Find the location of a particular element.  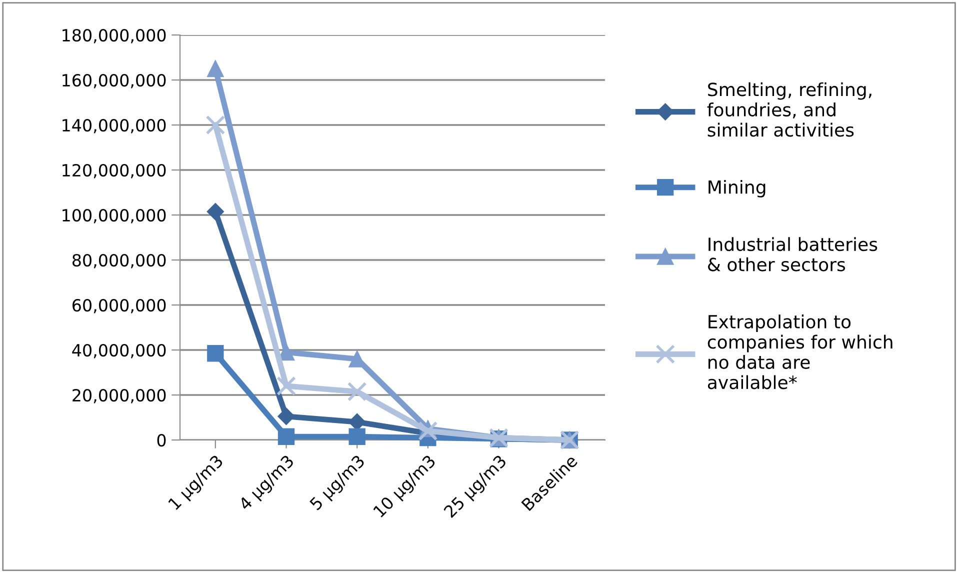

y-tick-label: 100,000,000 is located at coordinates (114, 216).